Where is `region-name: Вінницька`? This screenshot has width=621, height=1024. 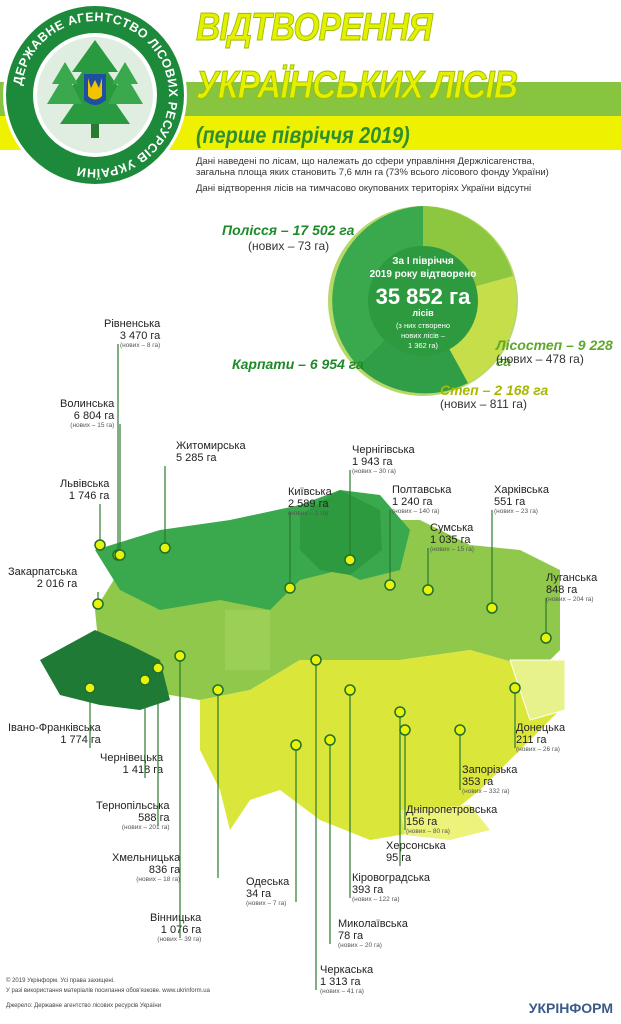
region-name: Вінницька is located at coordinates (176, 918).